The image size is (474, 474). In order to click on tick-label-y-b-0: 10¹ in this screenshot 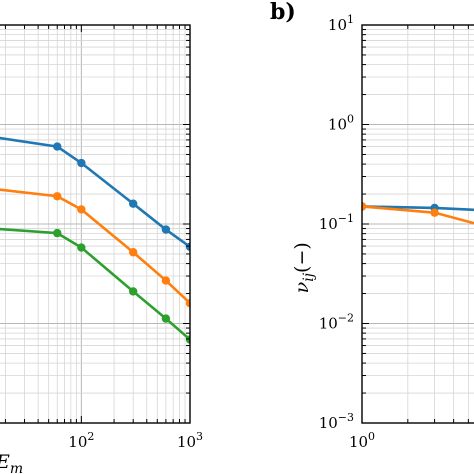, I will do `click(341, 23)`.